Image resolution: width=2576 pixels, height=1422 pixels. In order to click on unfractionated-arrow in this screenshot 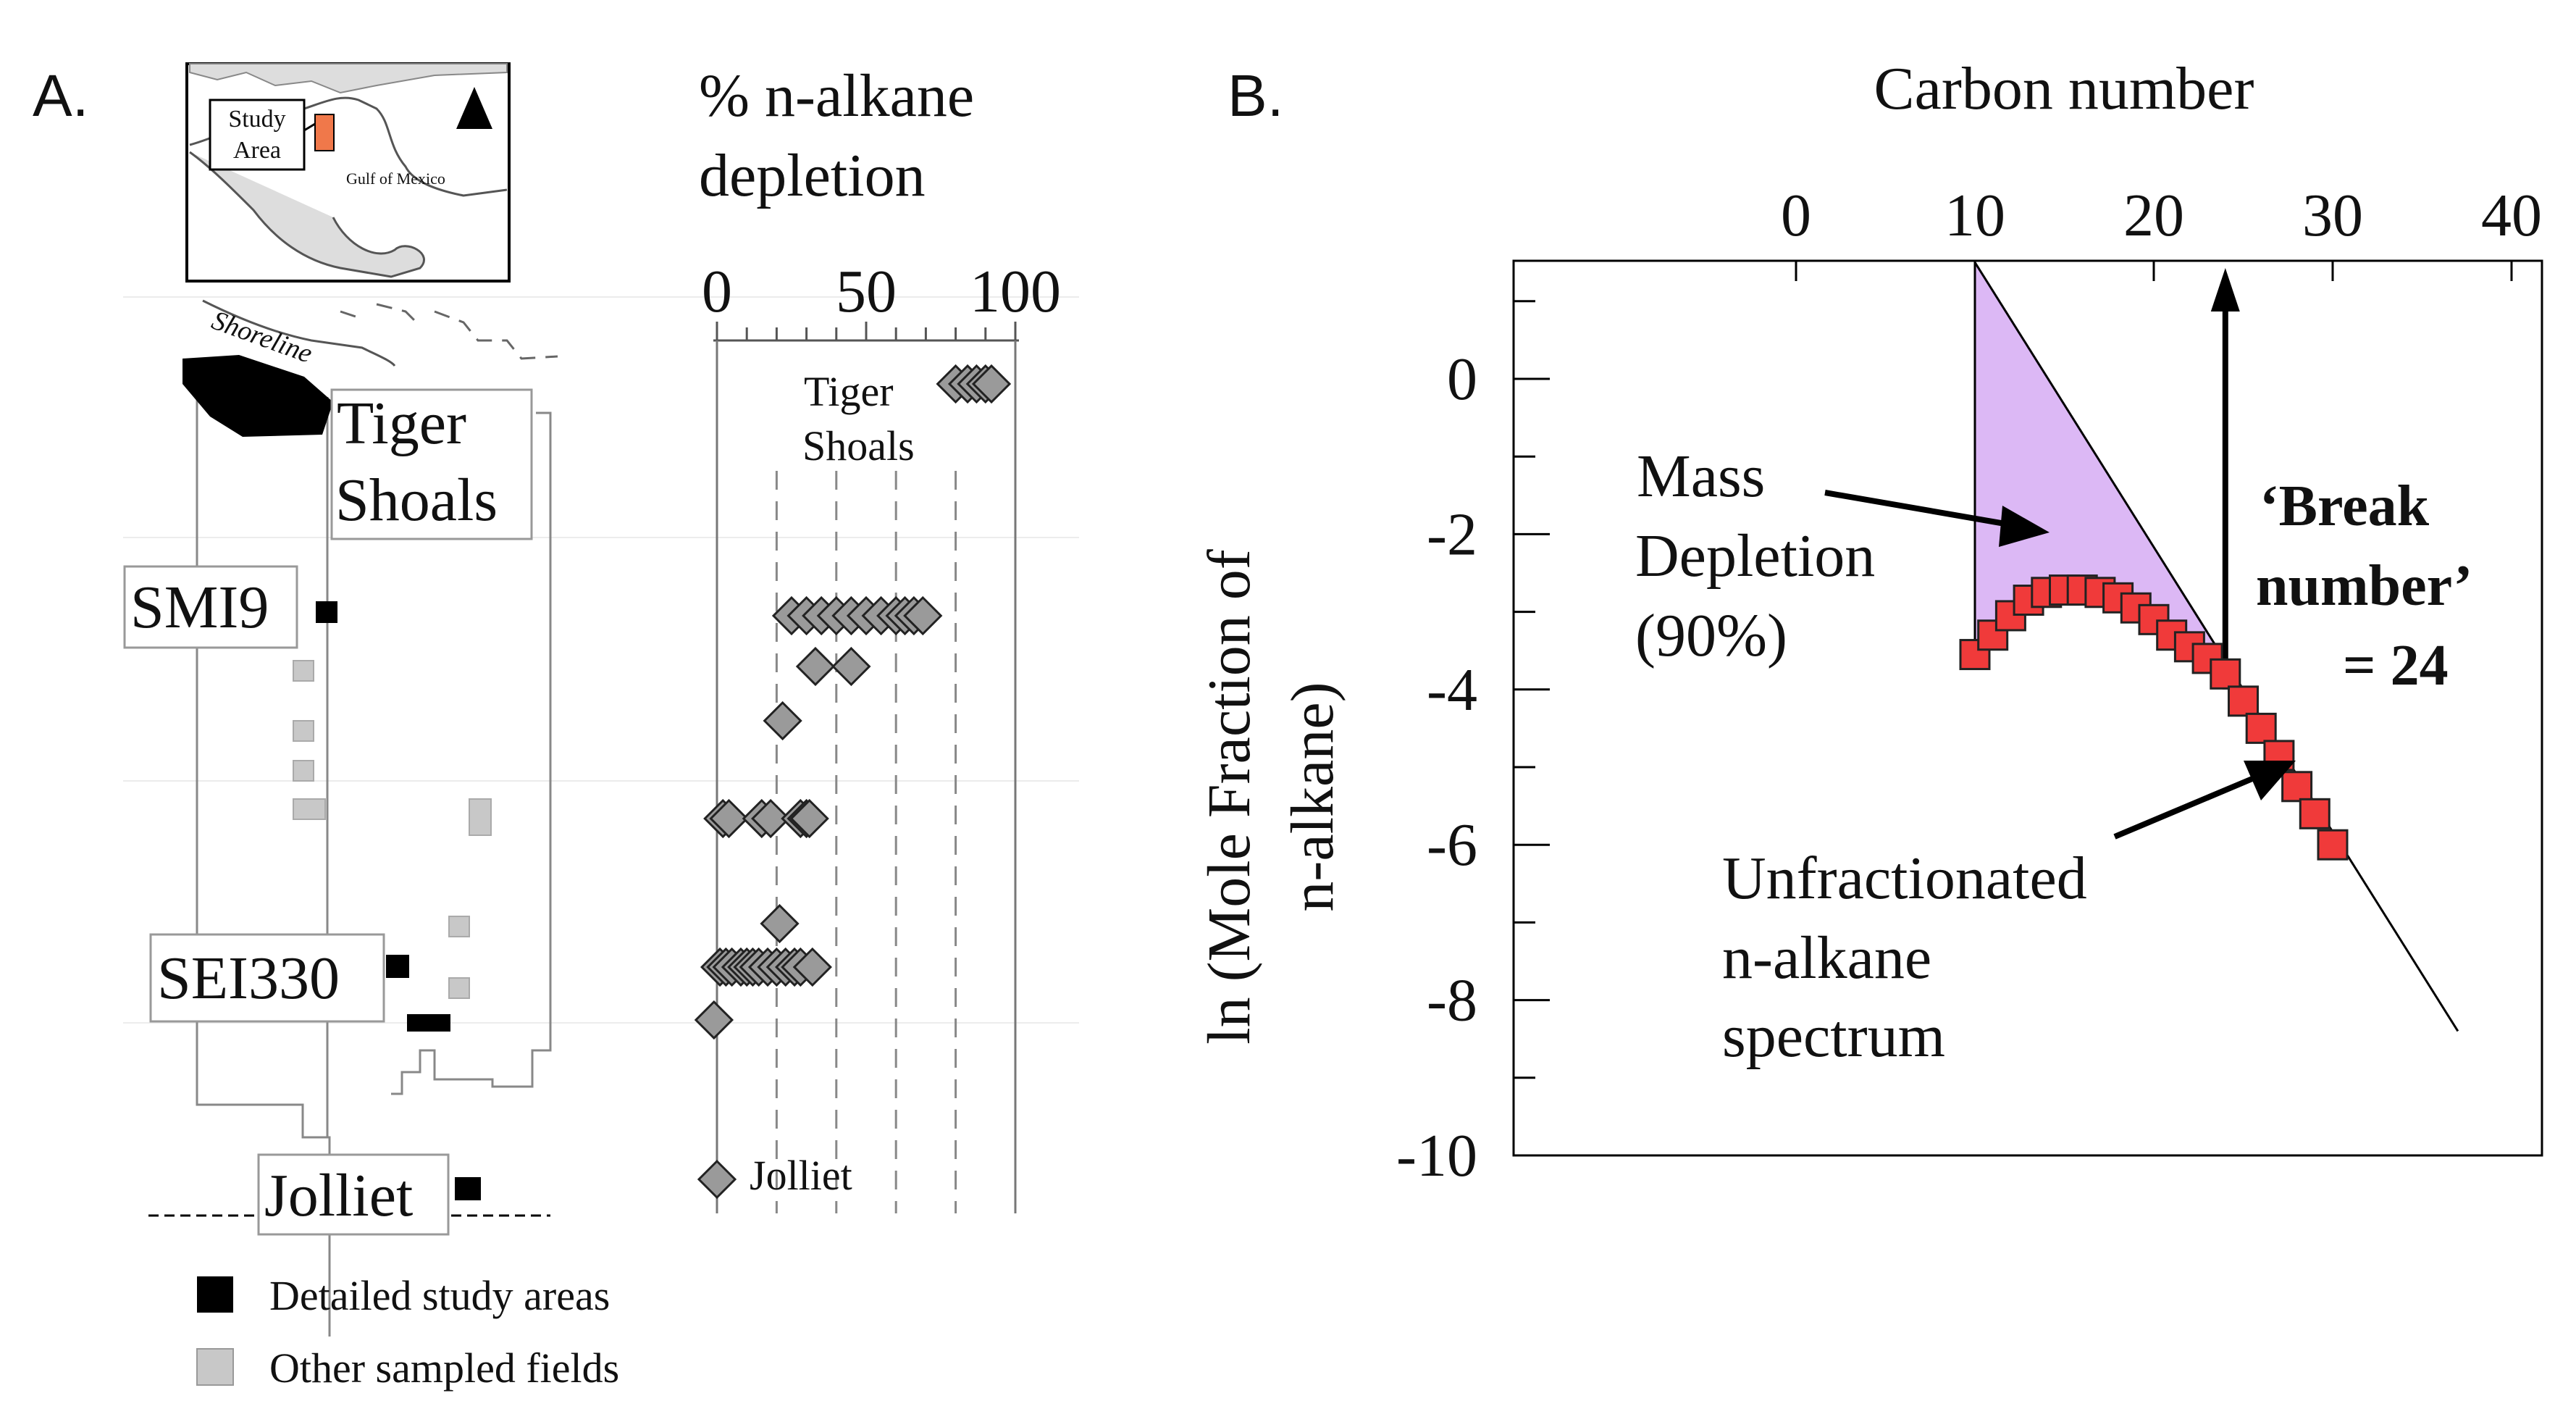, I will do `click(2183, 808)`.